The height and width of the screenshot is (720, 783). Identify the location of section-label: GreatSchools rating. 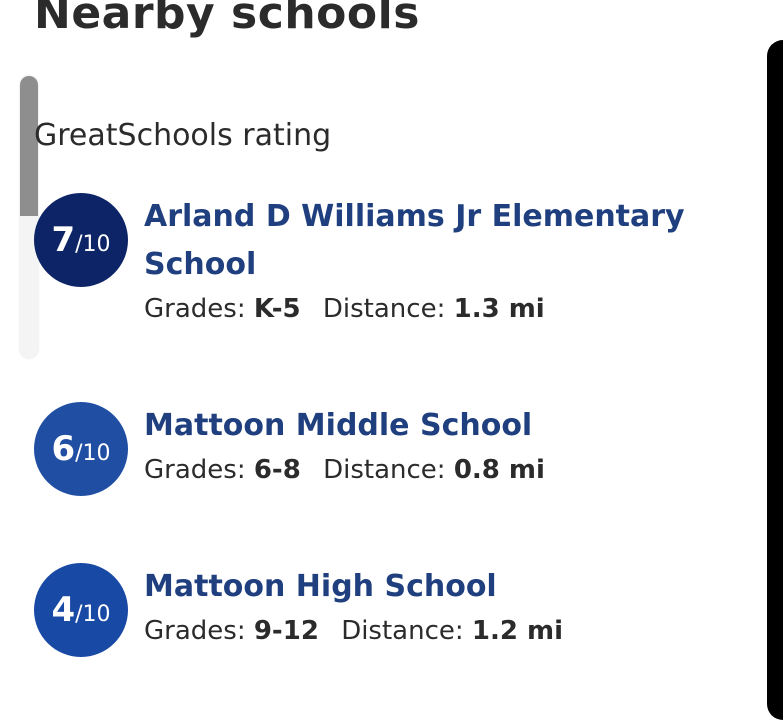
(183, 135).